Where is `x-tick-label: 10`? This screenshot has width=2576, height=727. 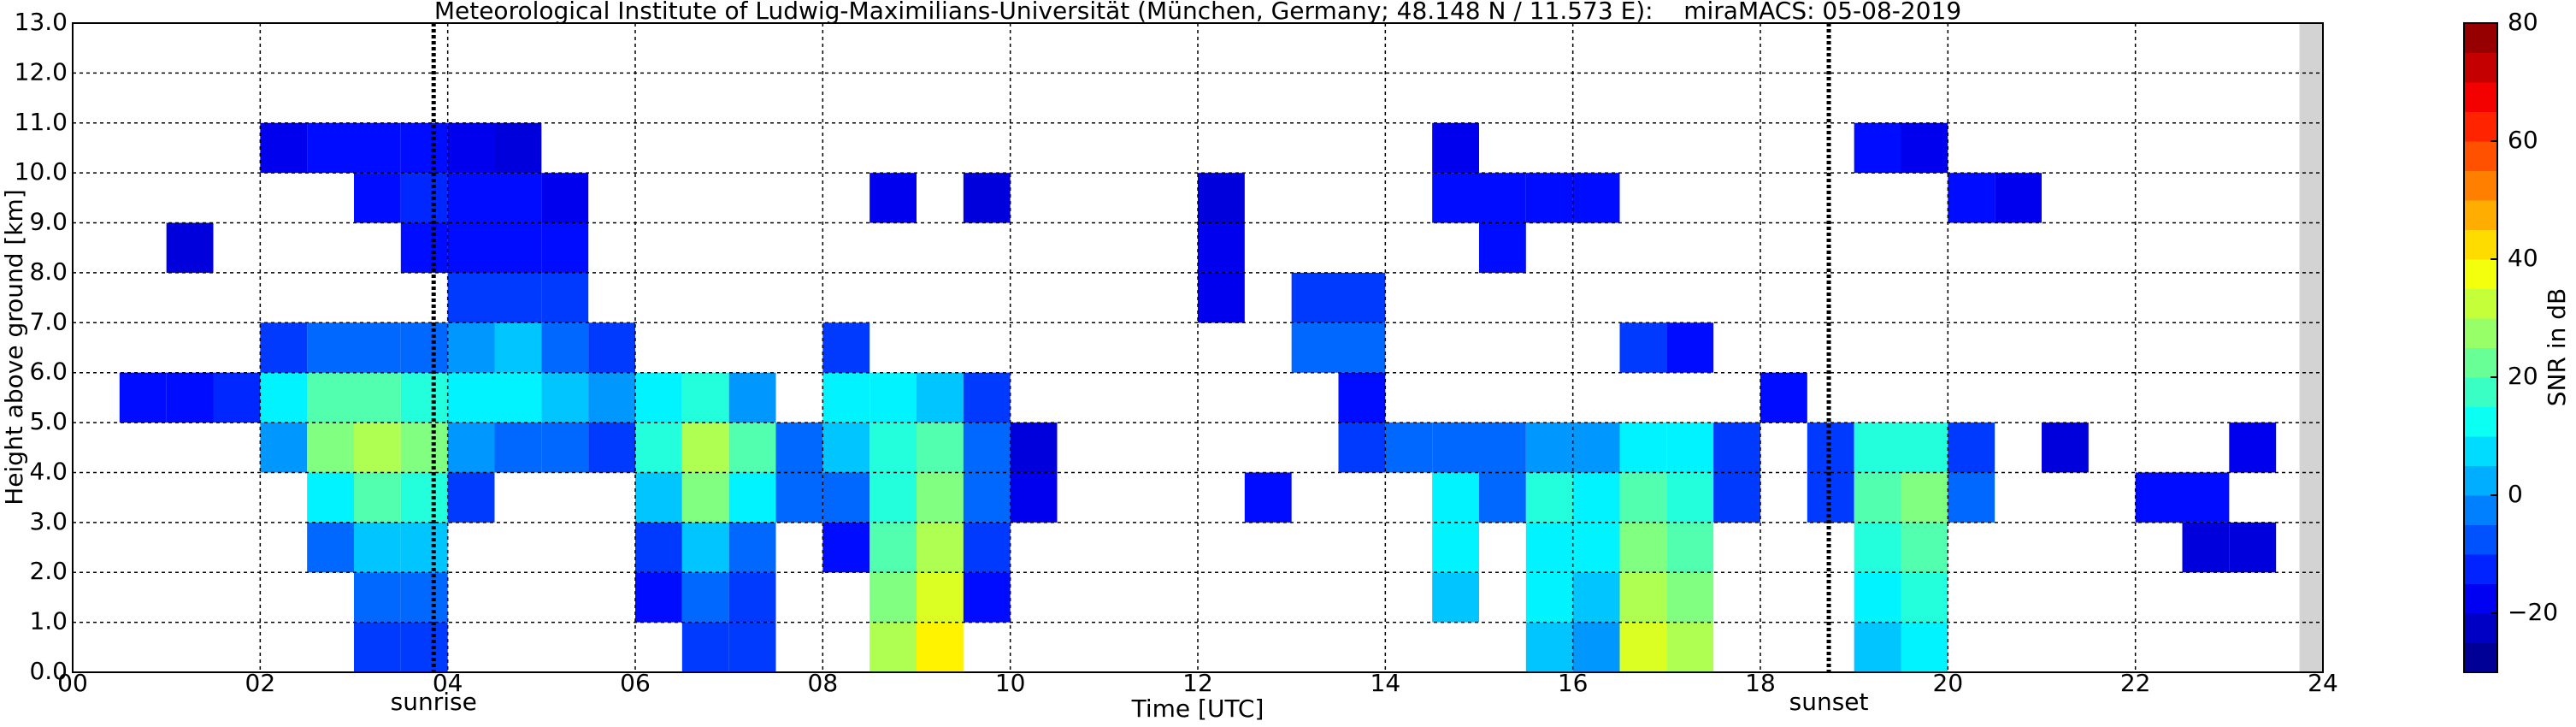
x-tick-label: 10 is located at coordinates (1010, 683).